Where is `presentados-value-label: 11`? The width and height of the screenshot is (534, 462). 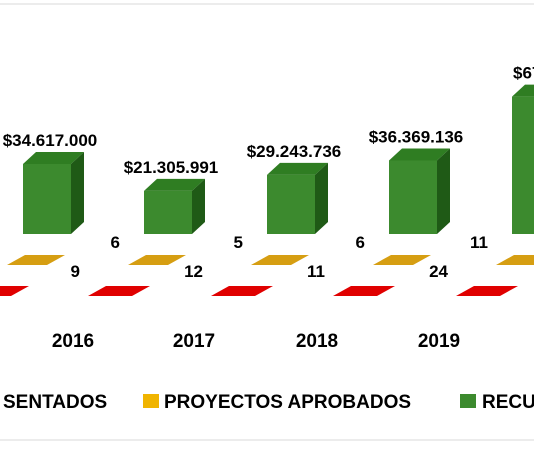 presentados-value-label: 11 is located at coordinates (316, 271).